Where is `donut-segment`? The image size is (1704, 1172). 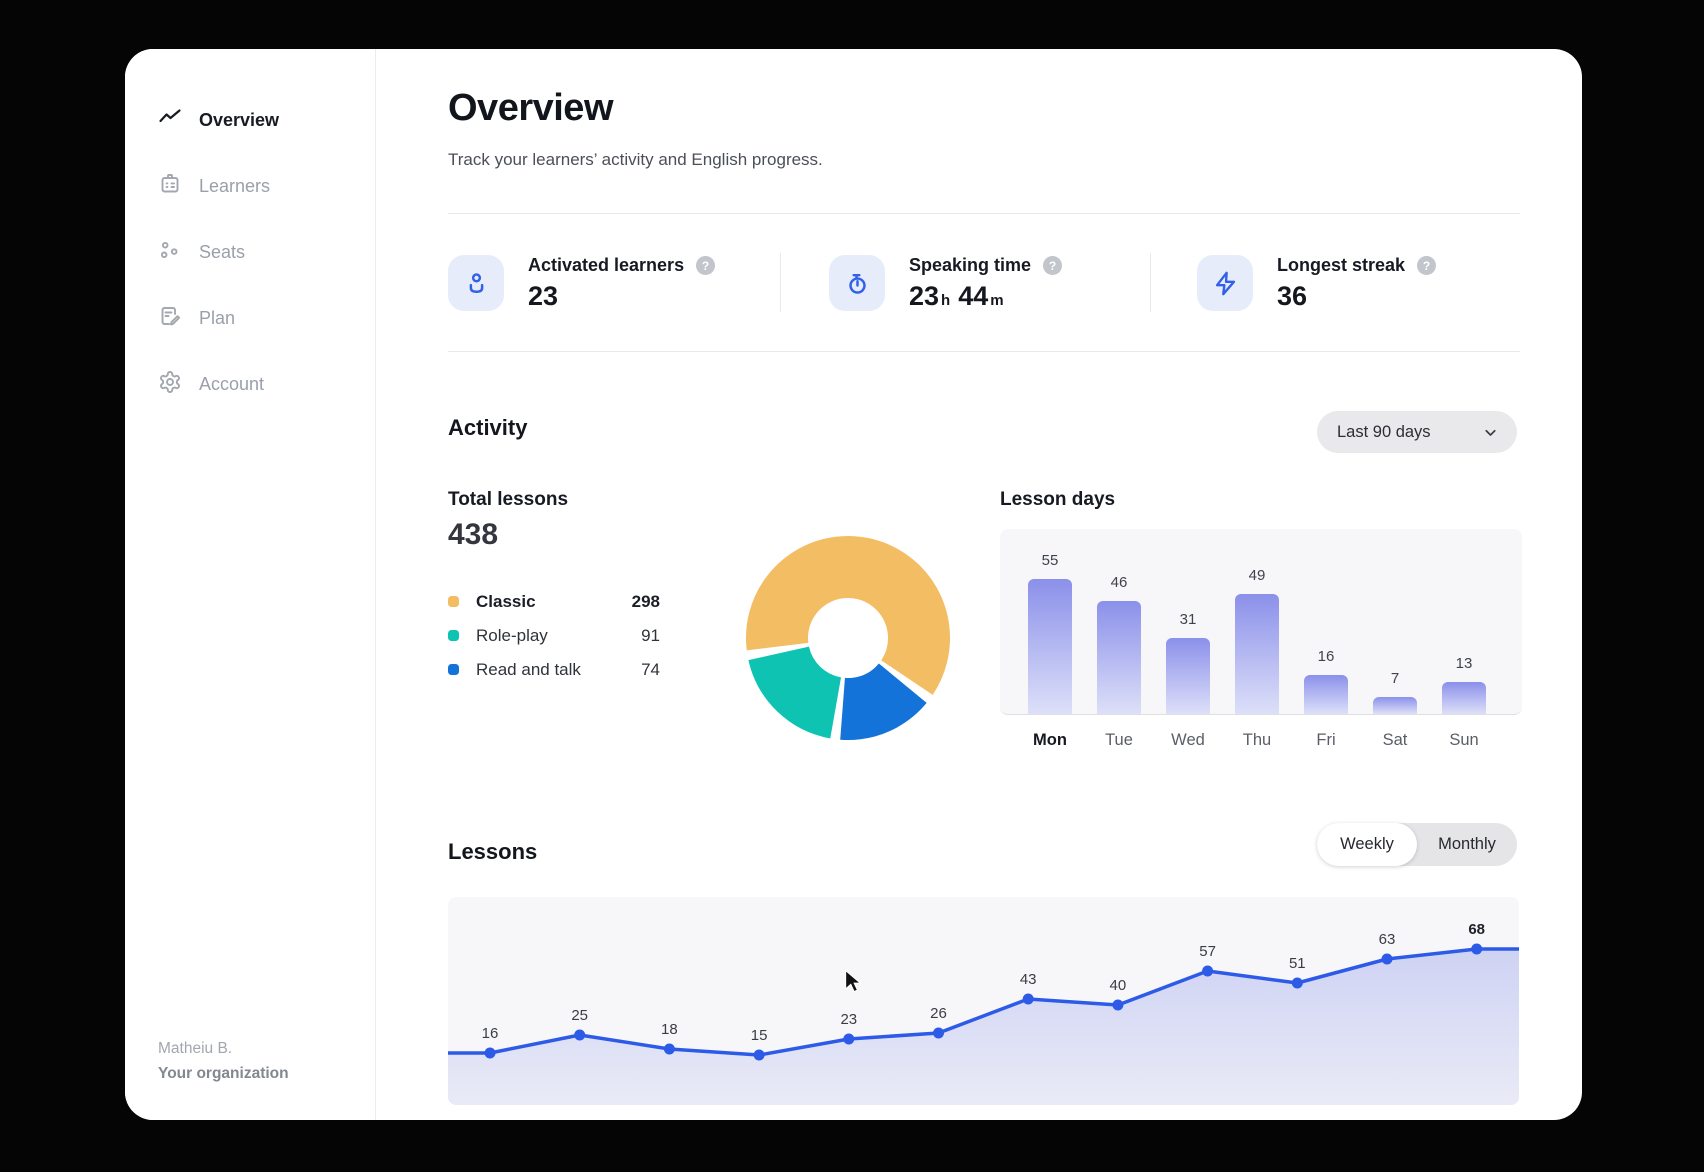 donut-segment is located at coordinates (848, 638).